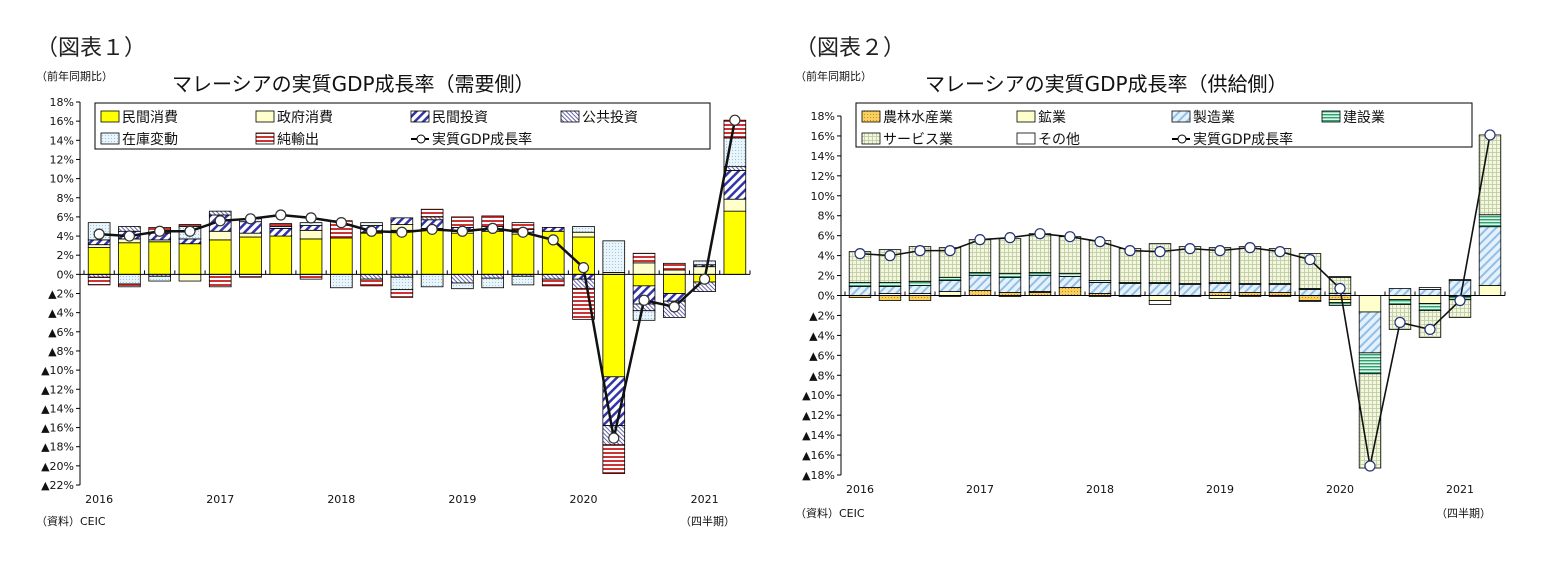  I want to click on legend-label: 政府消費, so click(305, 118).